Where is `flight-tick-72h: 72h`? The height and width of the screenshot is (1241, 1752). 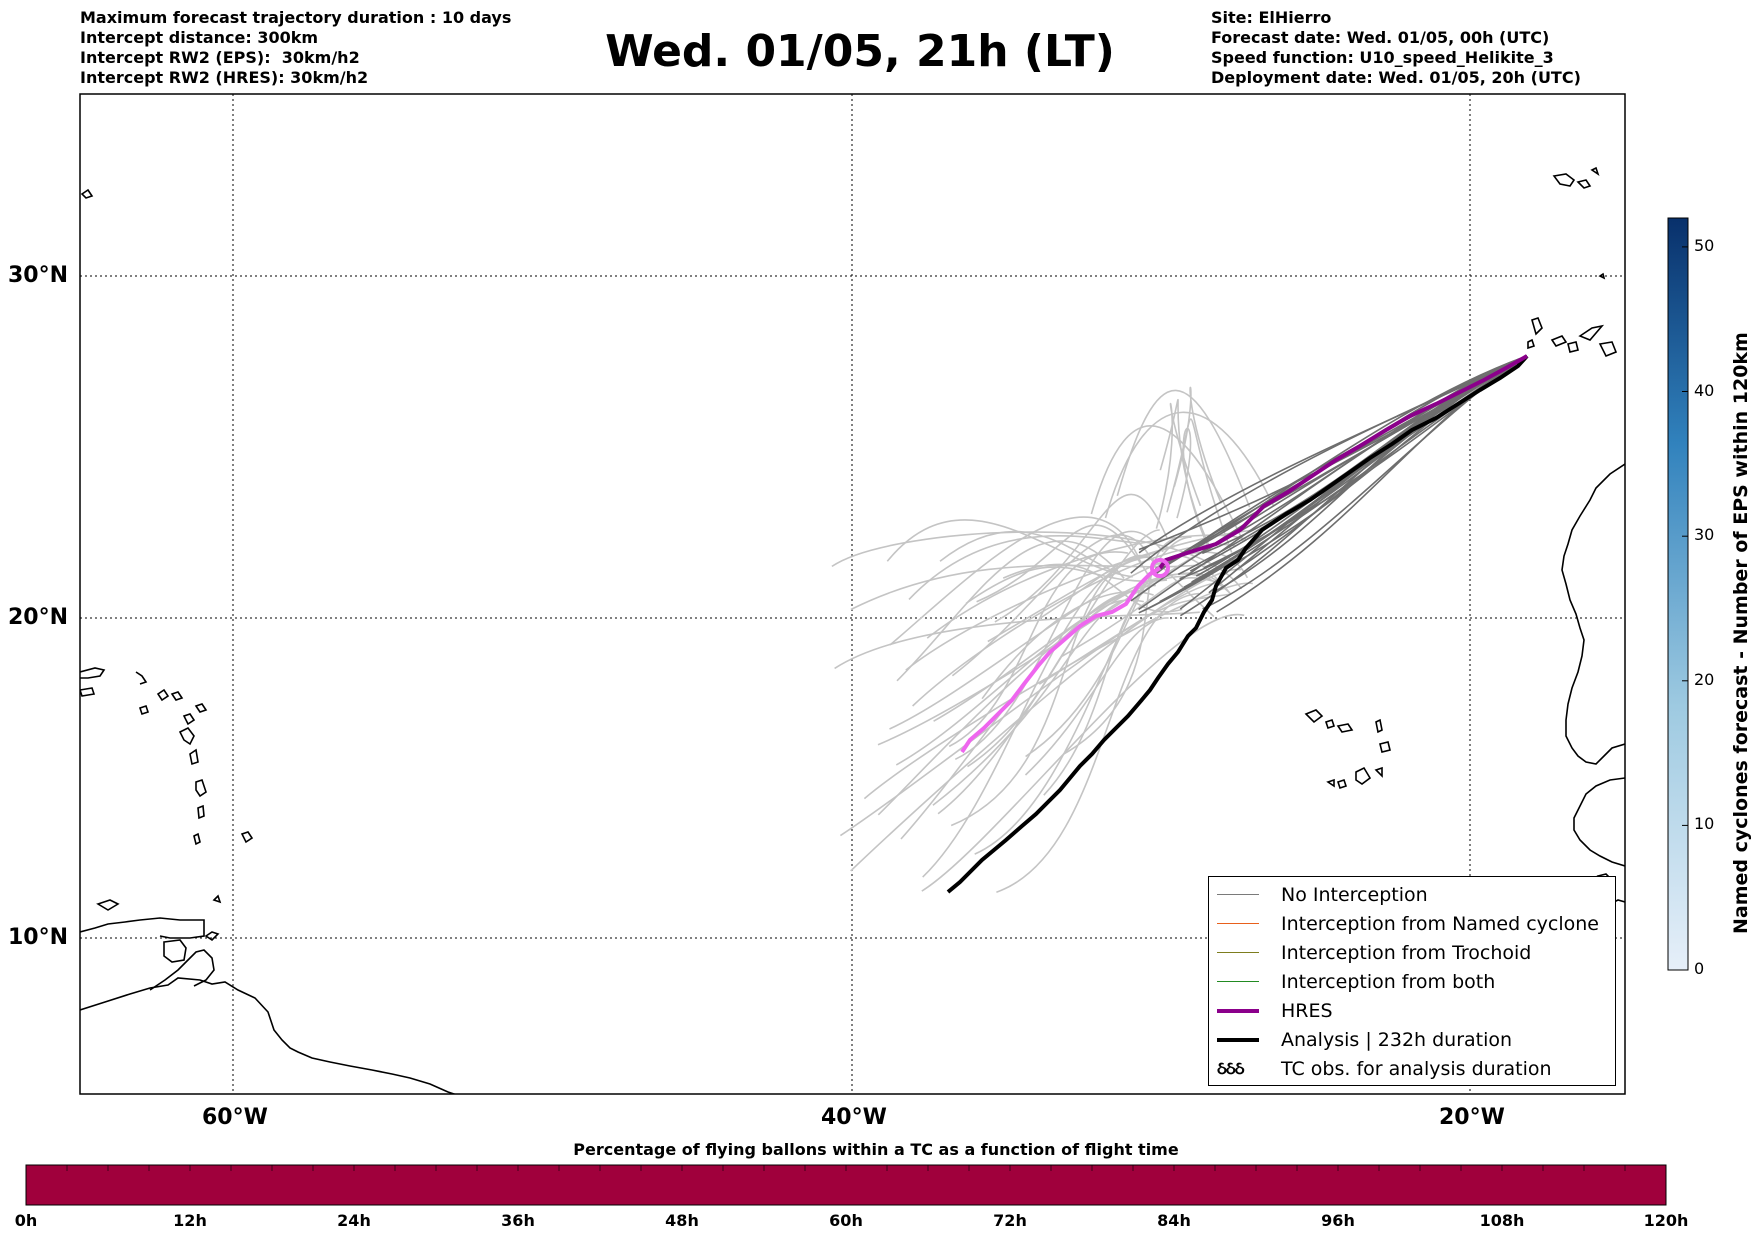
flight-tick-72h: 72h is located at coordinates (1010, 1220).